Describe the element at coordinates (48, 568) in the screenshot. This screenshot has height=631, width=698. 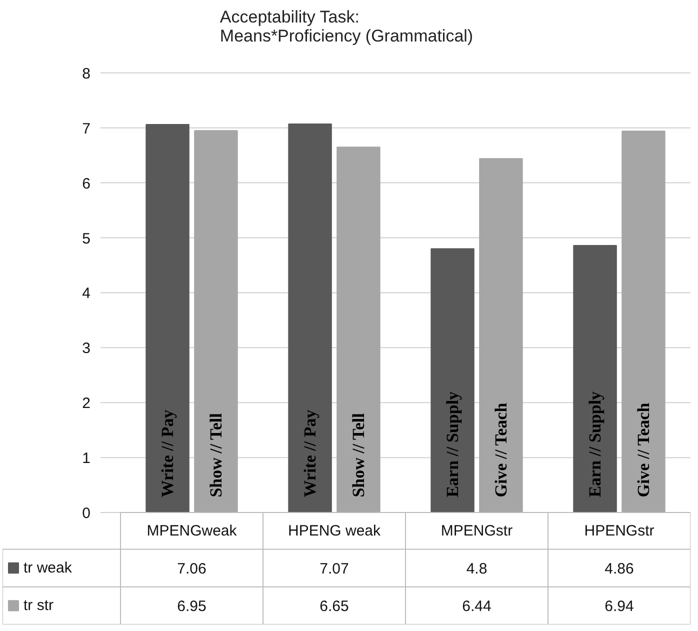
I see `legend-label: tr weak` at that location.